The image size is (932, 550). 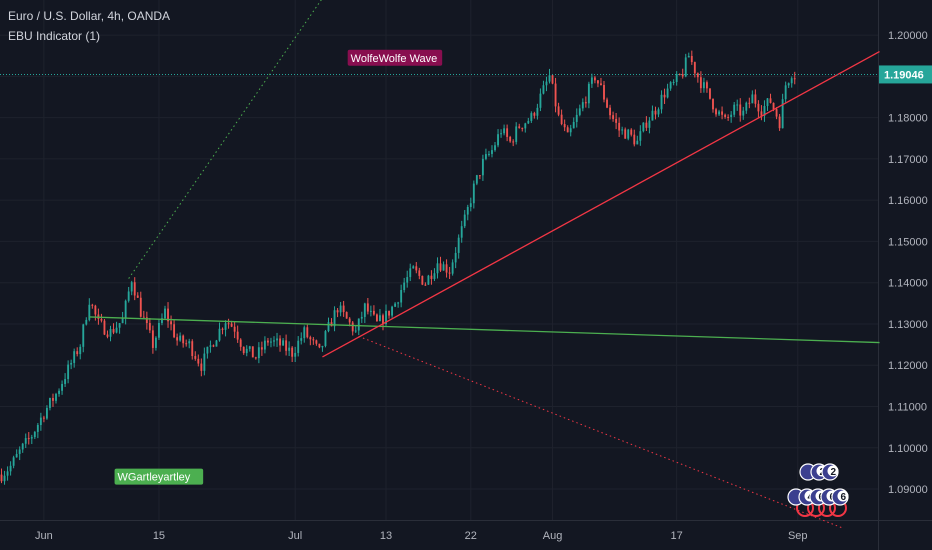 I want to click on symbol-title: Euro / U.S. Dollar, 4h, OANDA, so click(x=89, y=16).